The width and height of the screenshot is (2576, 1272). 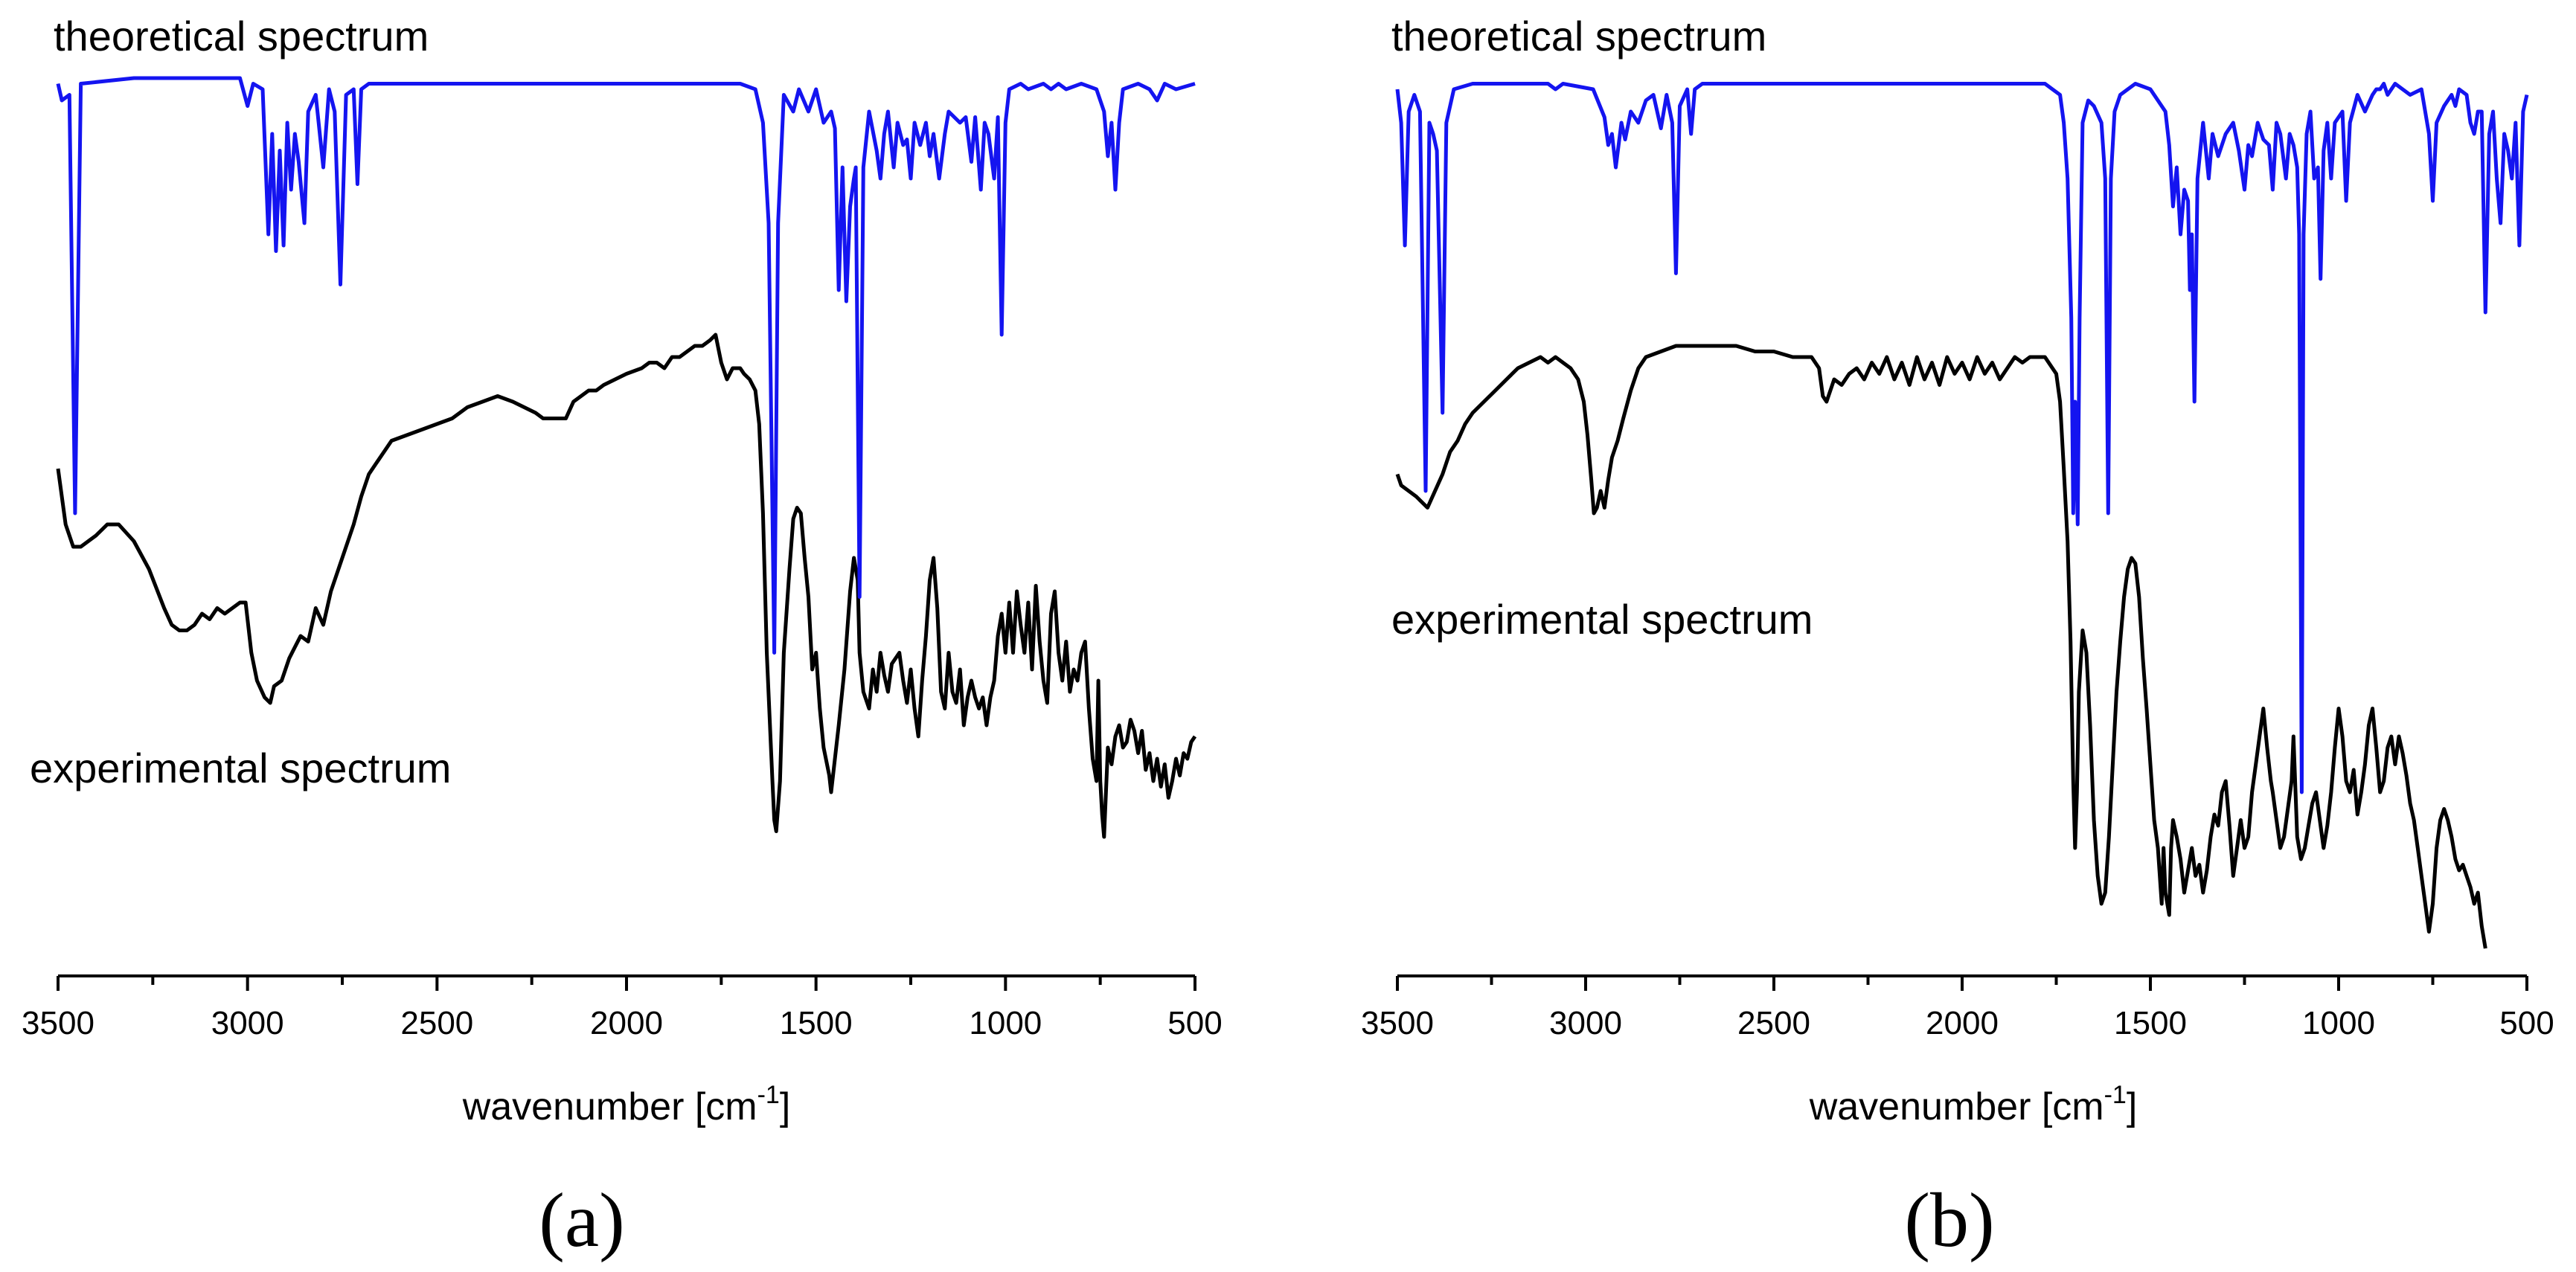 What do you see at coordinates (241, 36) in the screenshot?
I see `panel-a-theoretical-label: theoretical spectrum` at bounding box center [241, 36].